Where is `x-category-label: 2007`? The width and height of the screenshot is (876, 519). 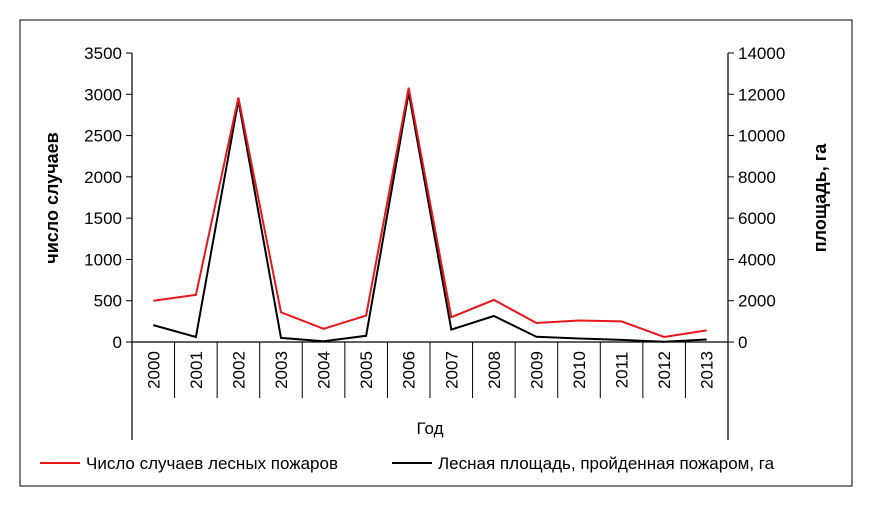
x-category-label: 2007 is located at coordinates (451, 370).